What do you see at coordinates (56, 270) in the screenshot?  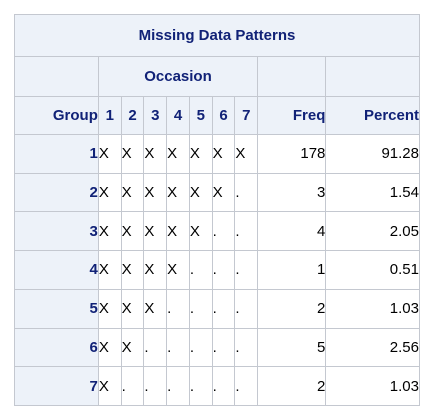 I see `group-cell: 4` at bounding box center [56, 270].